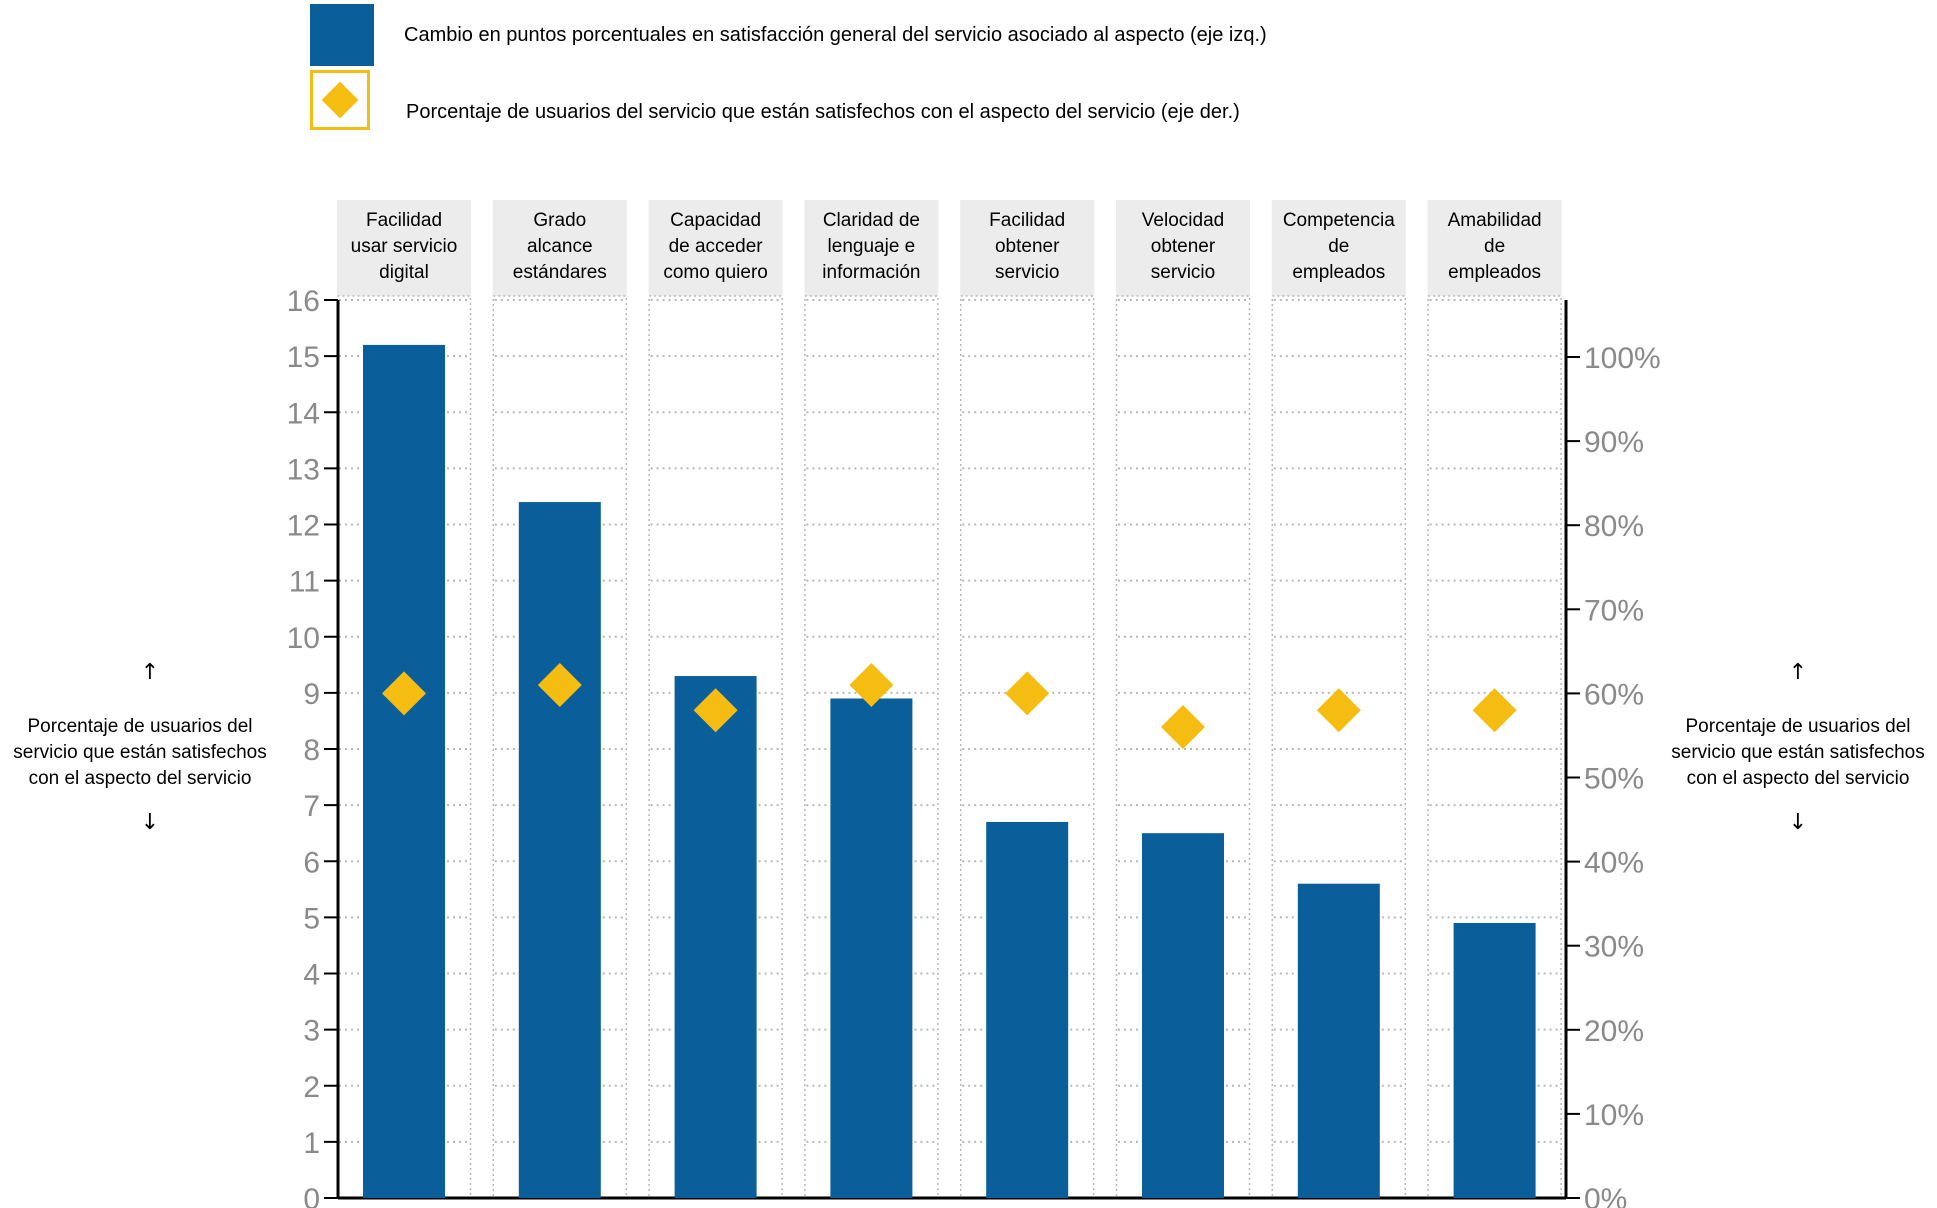 This screenshot has height=1208, width=1937. I want to click on right-tick-label: 90%, so click(1614, 442).